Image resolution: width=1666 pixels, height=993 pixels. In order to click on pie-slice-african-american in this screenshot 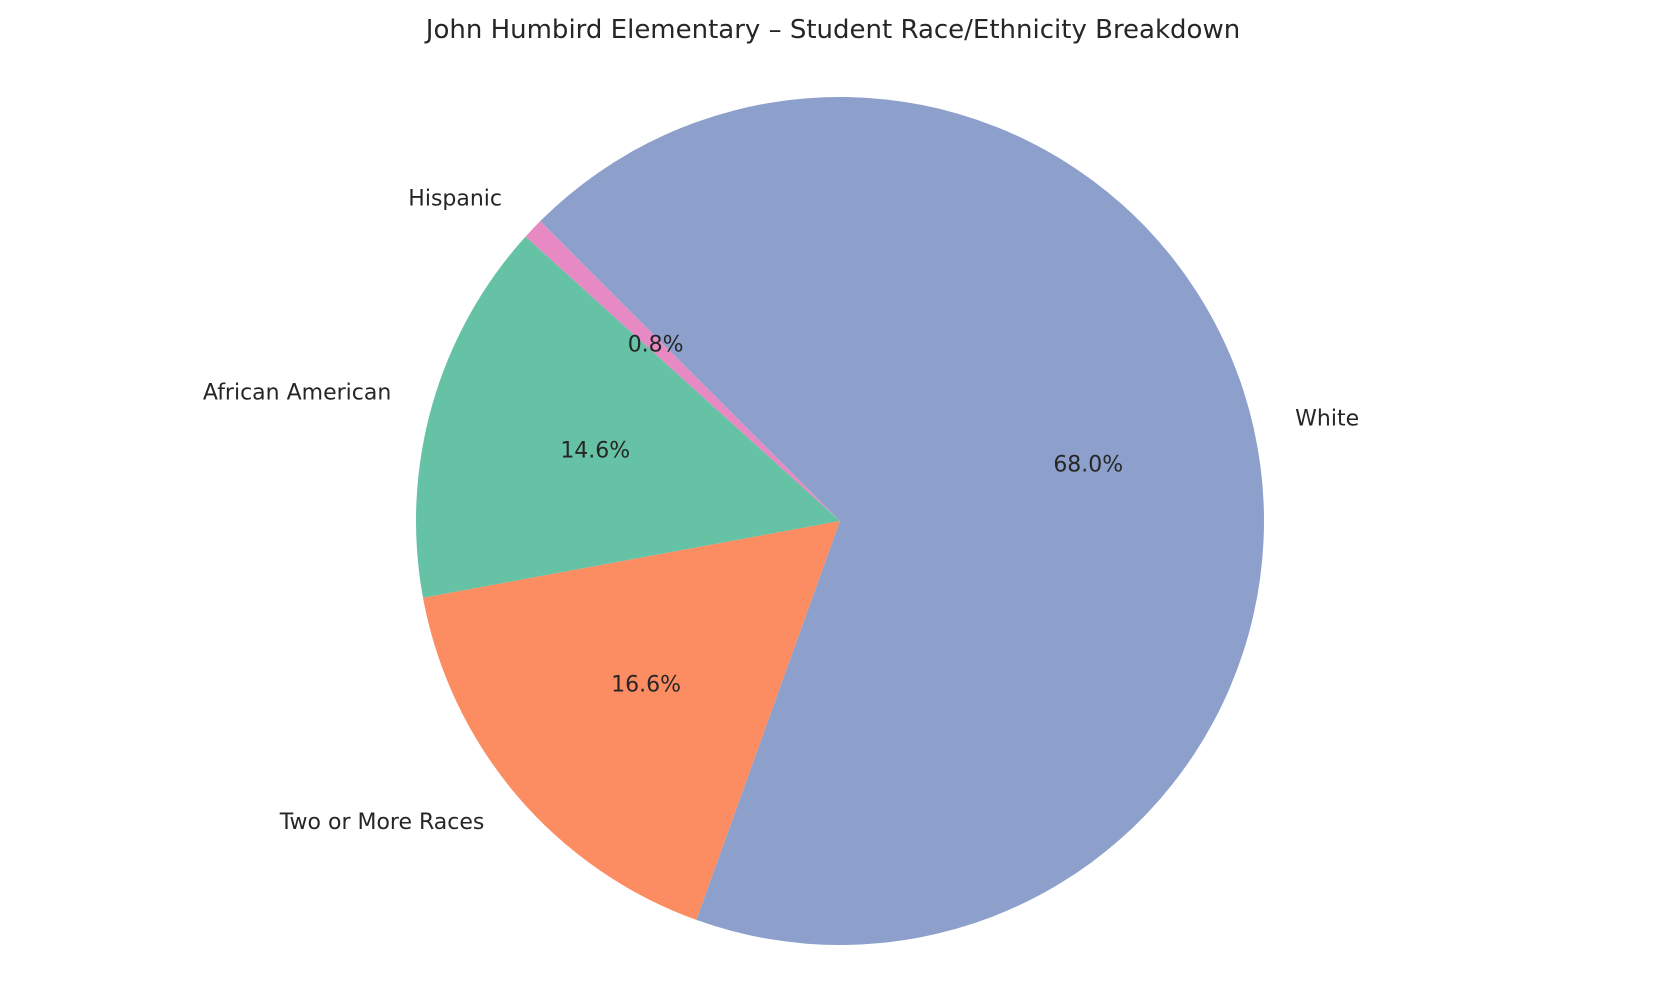, I will do `click(627, 417)`.